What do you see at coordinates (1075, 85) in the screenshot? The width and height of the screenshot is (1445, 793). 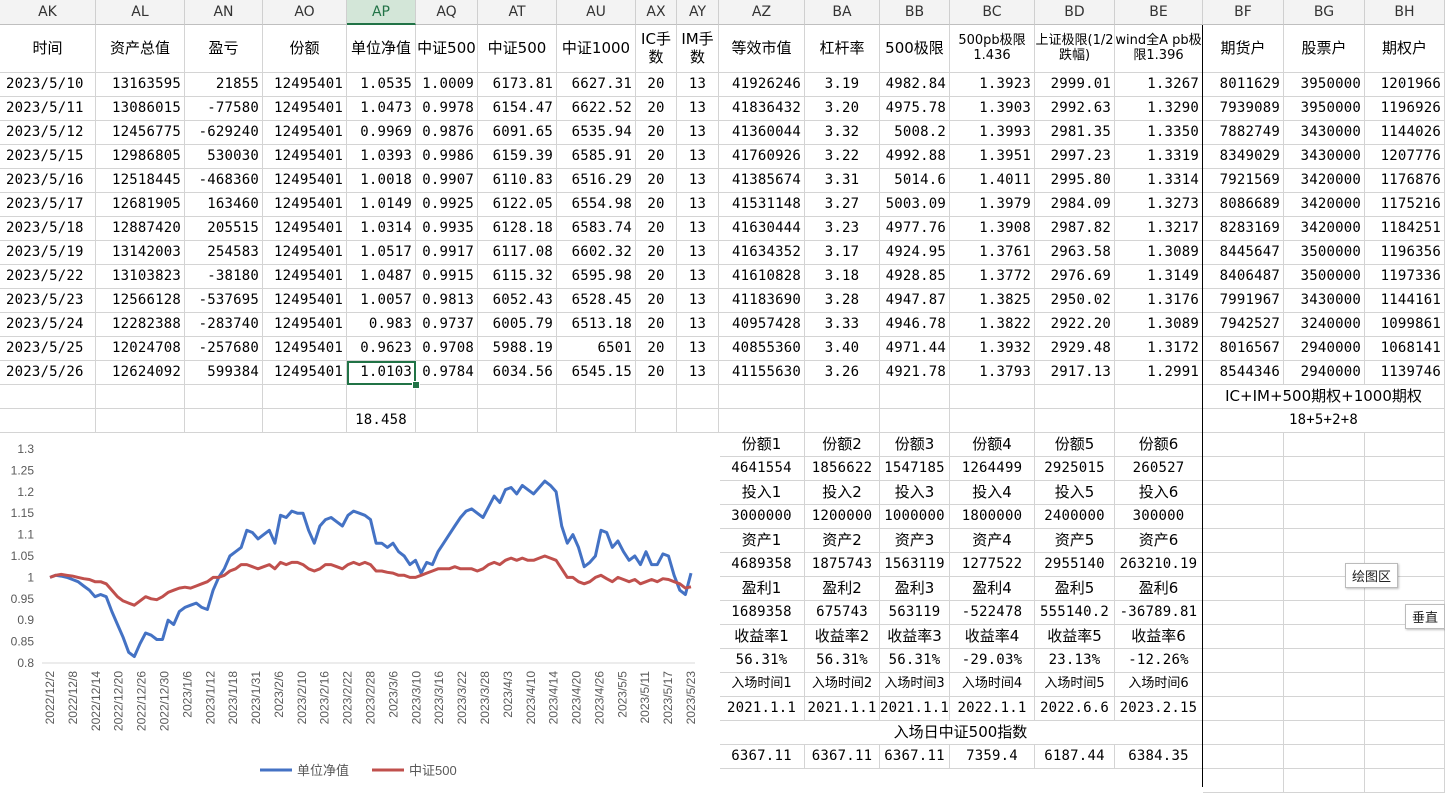 I see `data-cell: 2999.01` at bounding box center [1075, 85].